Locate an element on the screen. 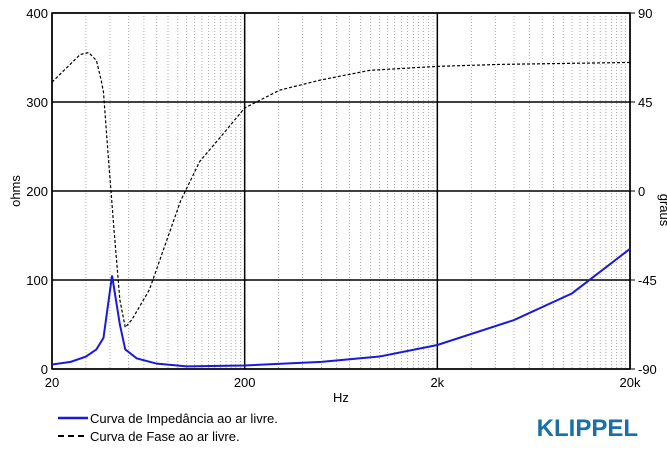  x-tick-label: 200 is located at coordinates (245, 382).